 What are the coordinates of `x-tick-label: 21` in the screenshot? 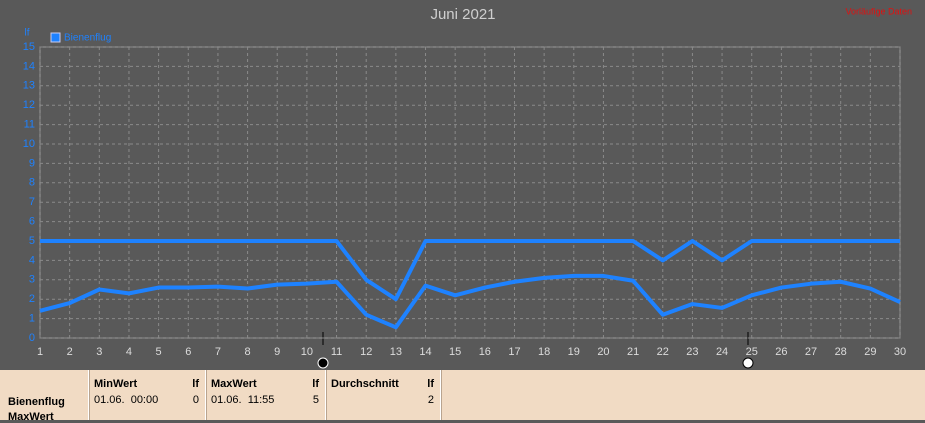 It's located at (633, 352).